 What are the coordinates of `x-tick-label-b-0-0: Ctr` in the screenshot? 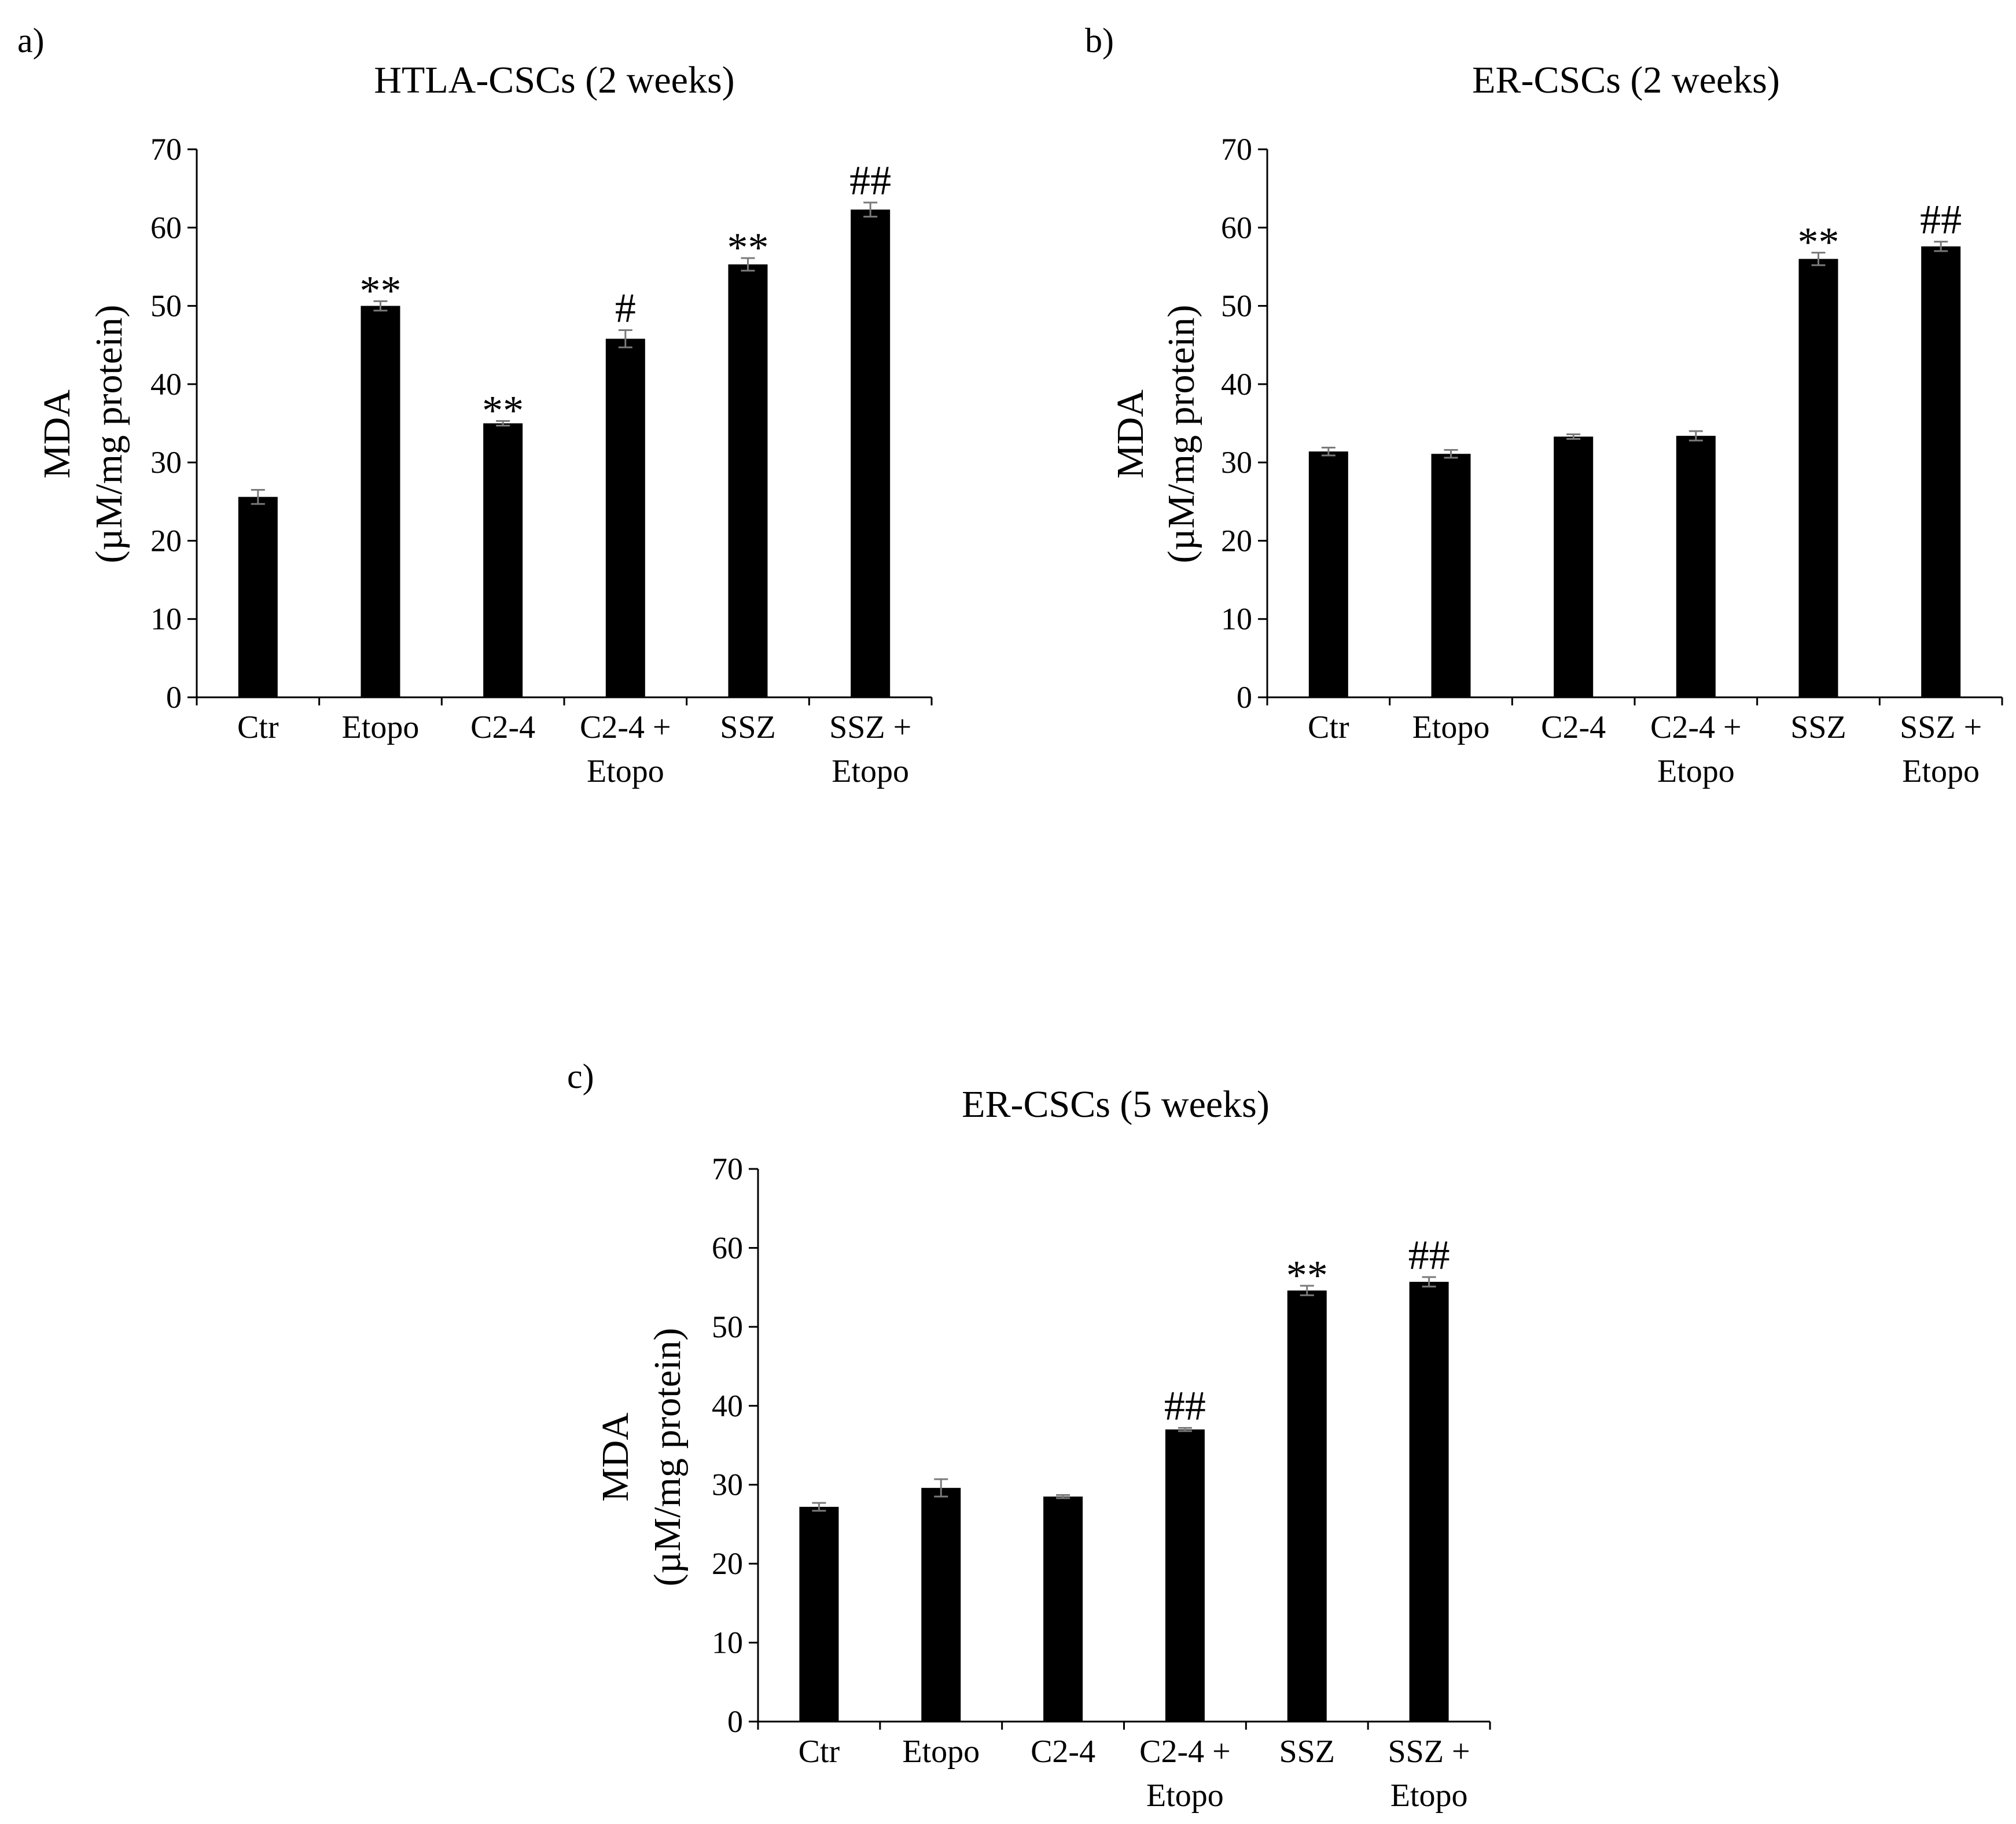 It's located at (1328, 727).